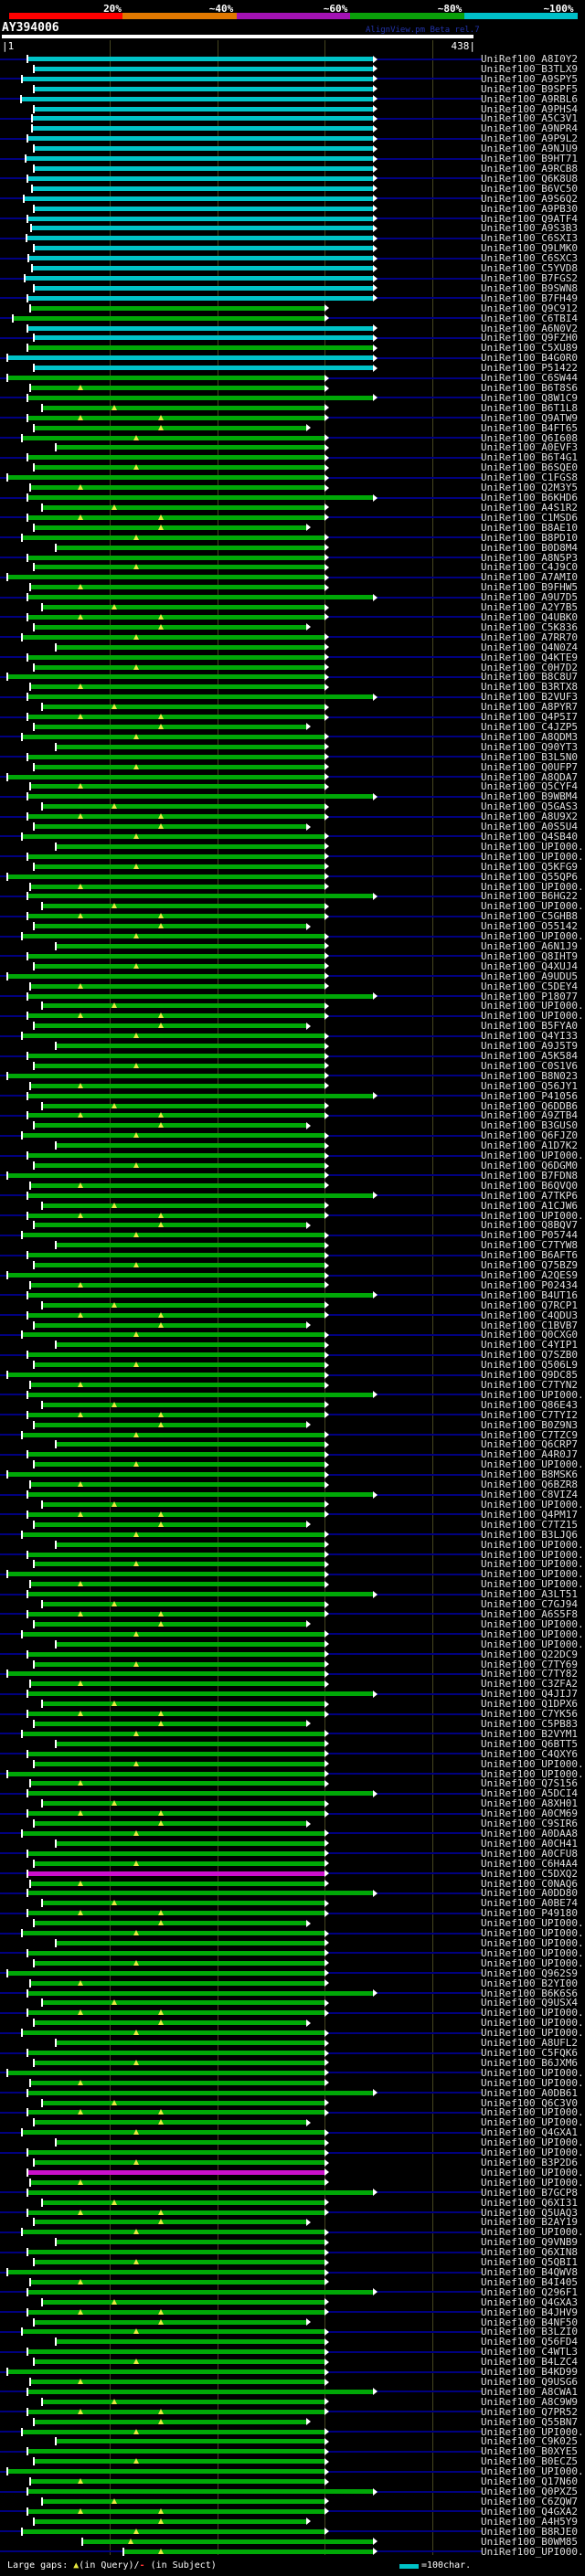  I want to click on hit-label: UniRef100_B6AFT6, so click(530, 1255).